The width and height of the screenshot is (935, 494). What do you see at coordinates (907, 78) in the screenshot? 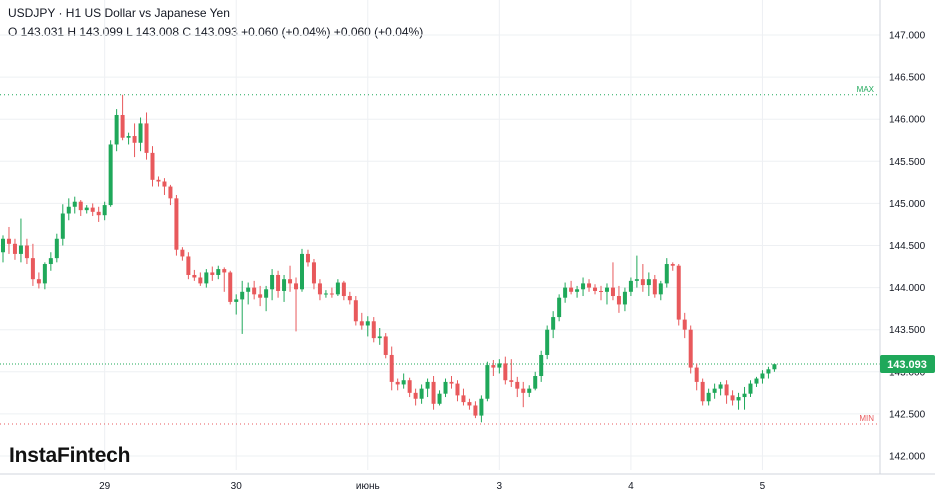
I see `y-tick-label: 146.500` at bounding box center [907, 78].